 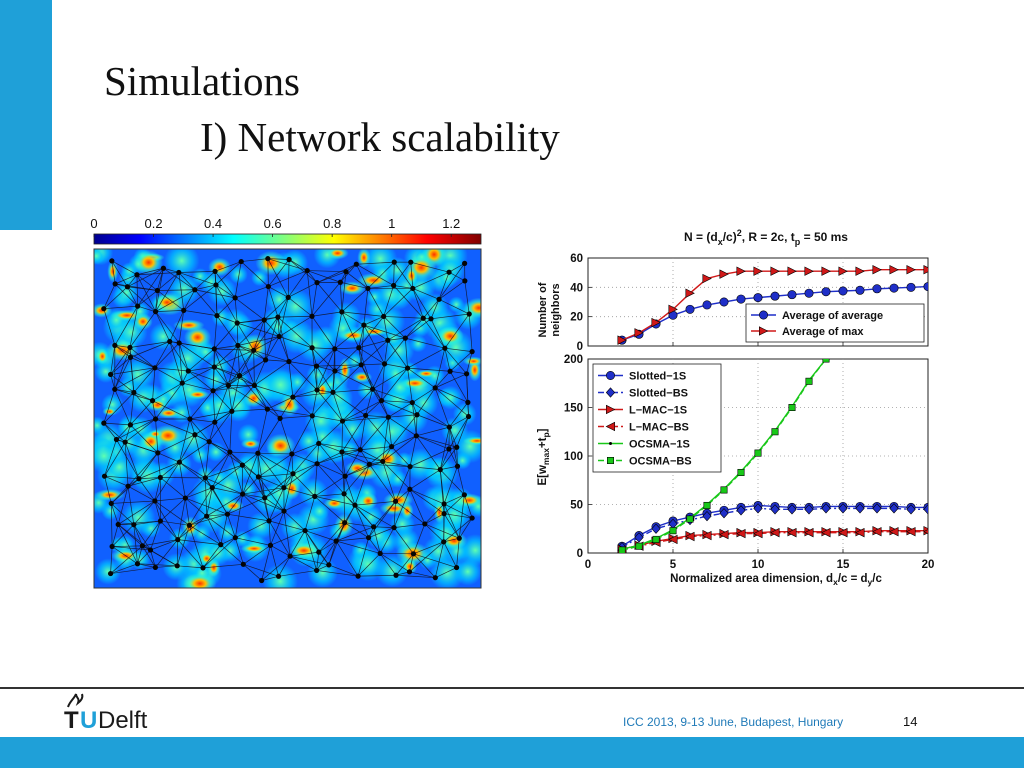 I want to click on accent-bar-bottom, so click(x=512, y=752).